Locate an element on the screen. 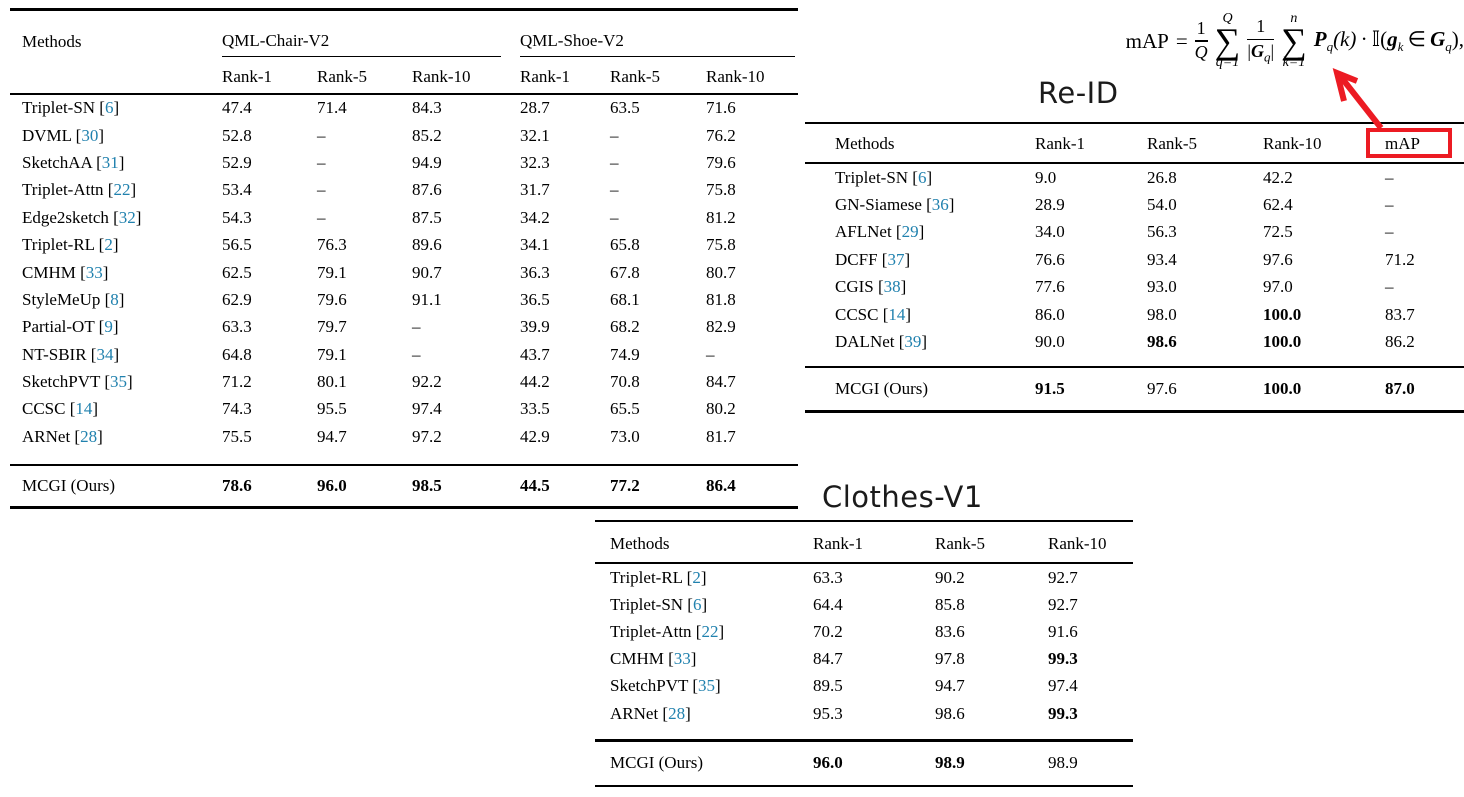 The height and width of the screenshot is (797, 1464). metric-value: 73.0 is located at coordinates (625, 436).